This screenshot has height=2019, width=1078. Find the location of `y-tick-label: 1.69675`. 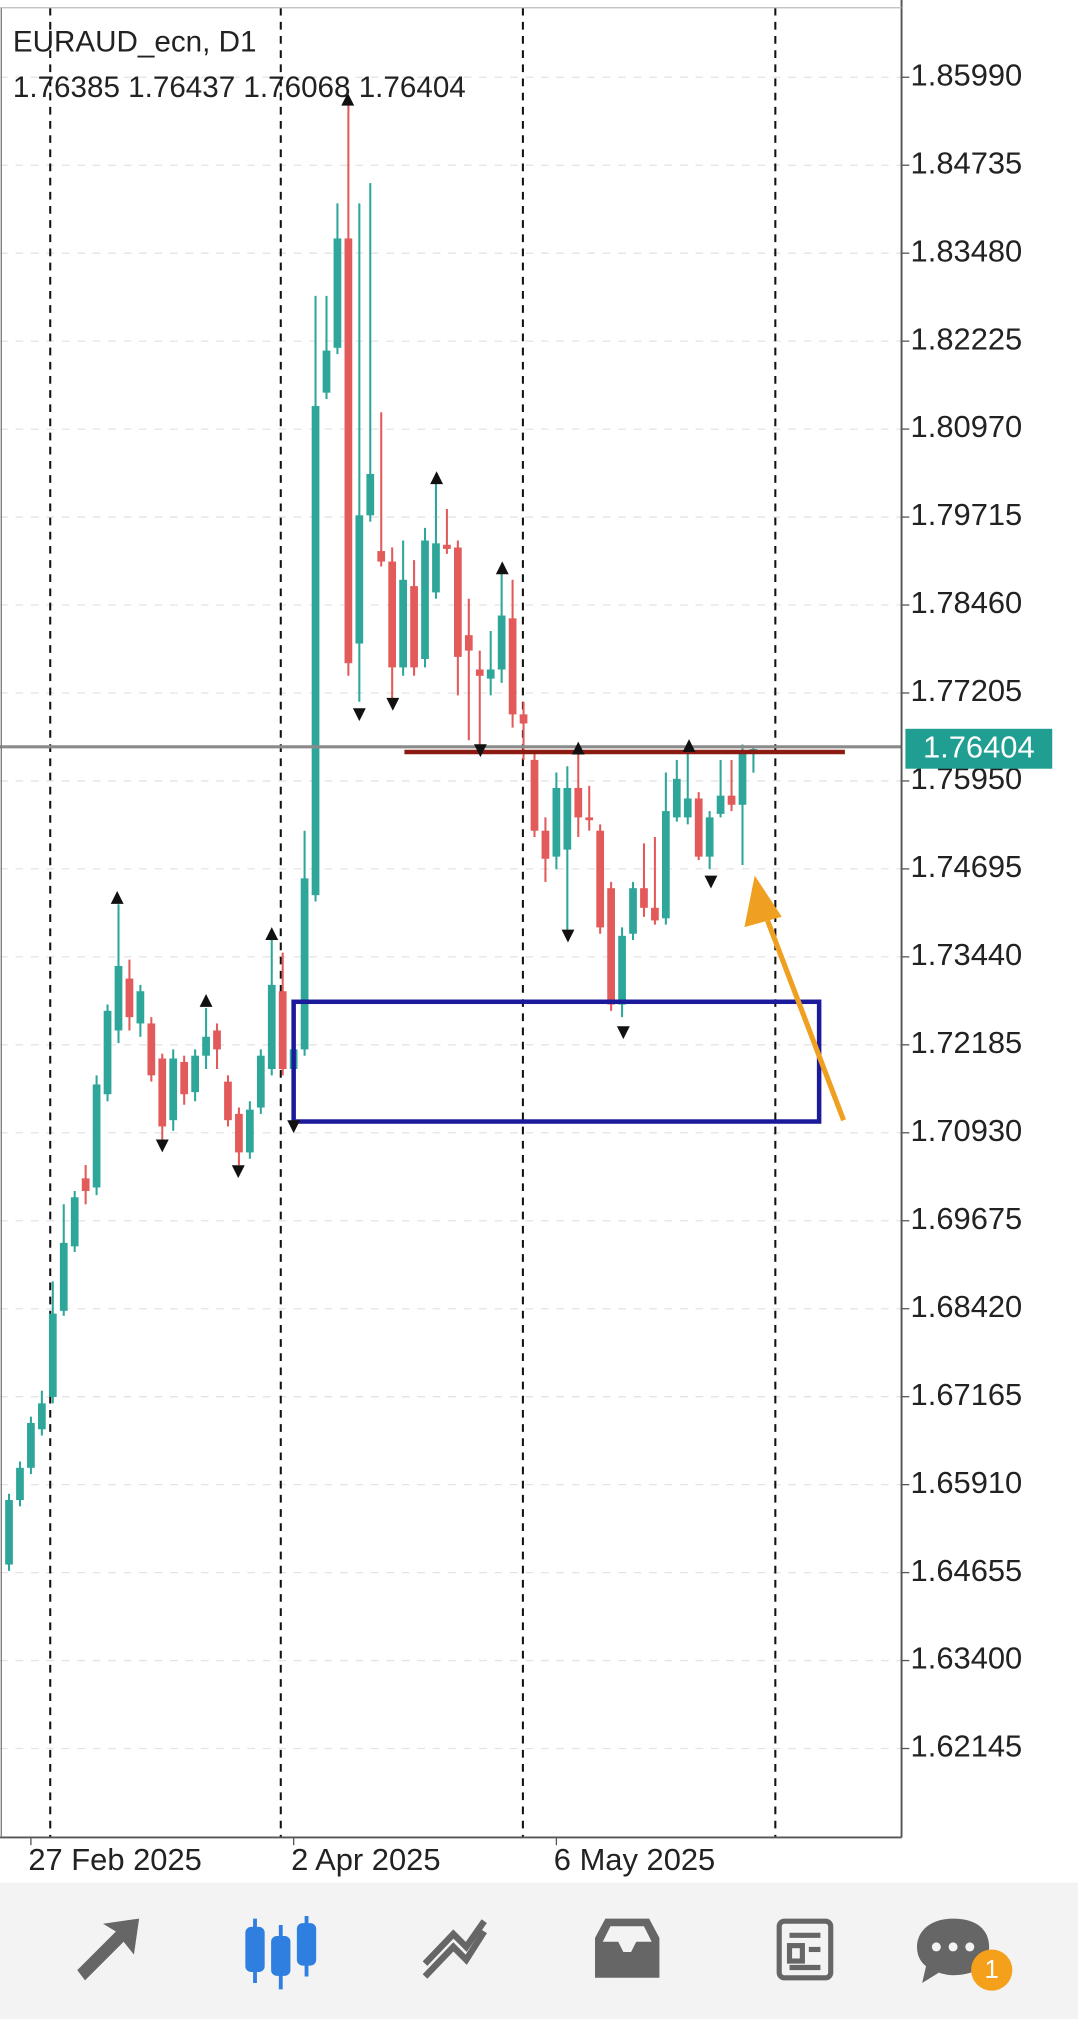

y-tick-label: 1.69675 is located at coordinates (967, 1218).